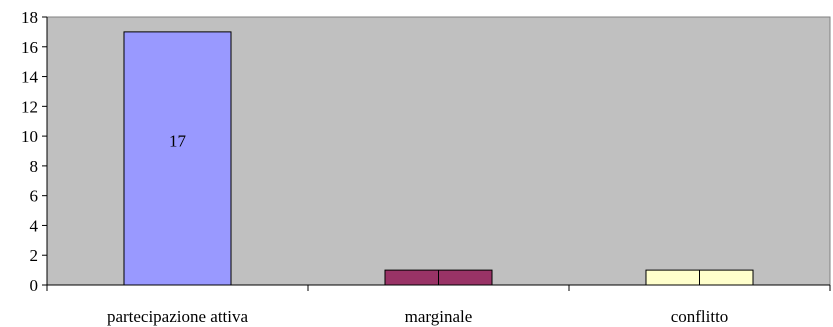 The width and height of the screenshot is (833, 327). I want to click on data-labels: 17, so click(178, 140).